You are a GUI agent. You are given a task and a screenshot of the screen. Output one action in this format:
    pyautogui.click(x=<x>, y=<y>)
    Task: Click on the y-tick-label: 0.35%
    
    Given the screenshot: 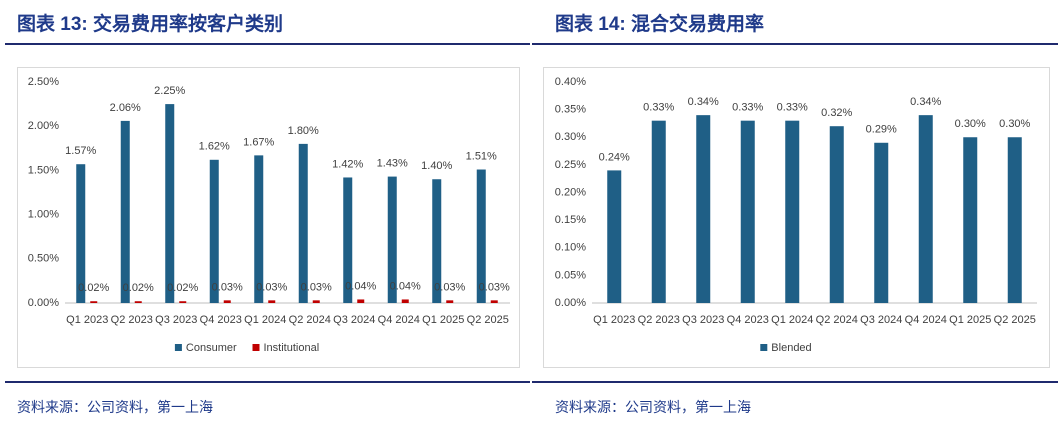 What is the action you would take?
    pyautogui.click(x=570, y=110)
    